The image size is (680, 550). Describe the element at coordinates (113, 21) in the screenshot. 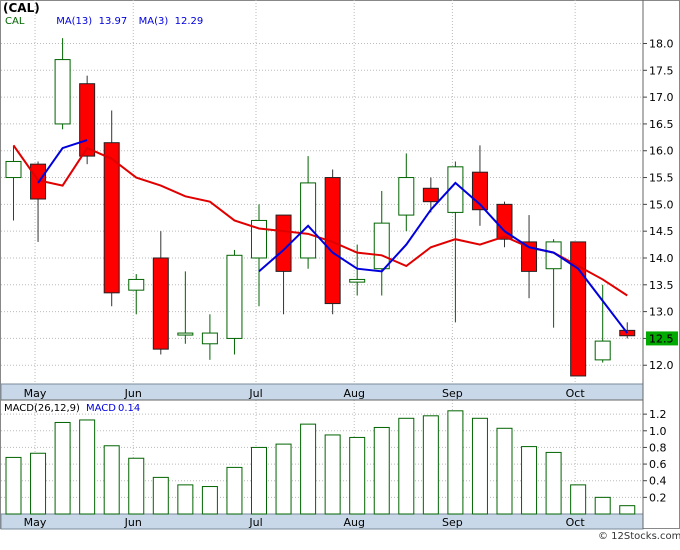

I see `legend-value: 13.97` at that location.